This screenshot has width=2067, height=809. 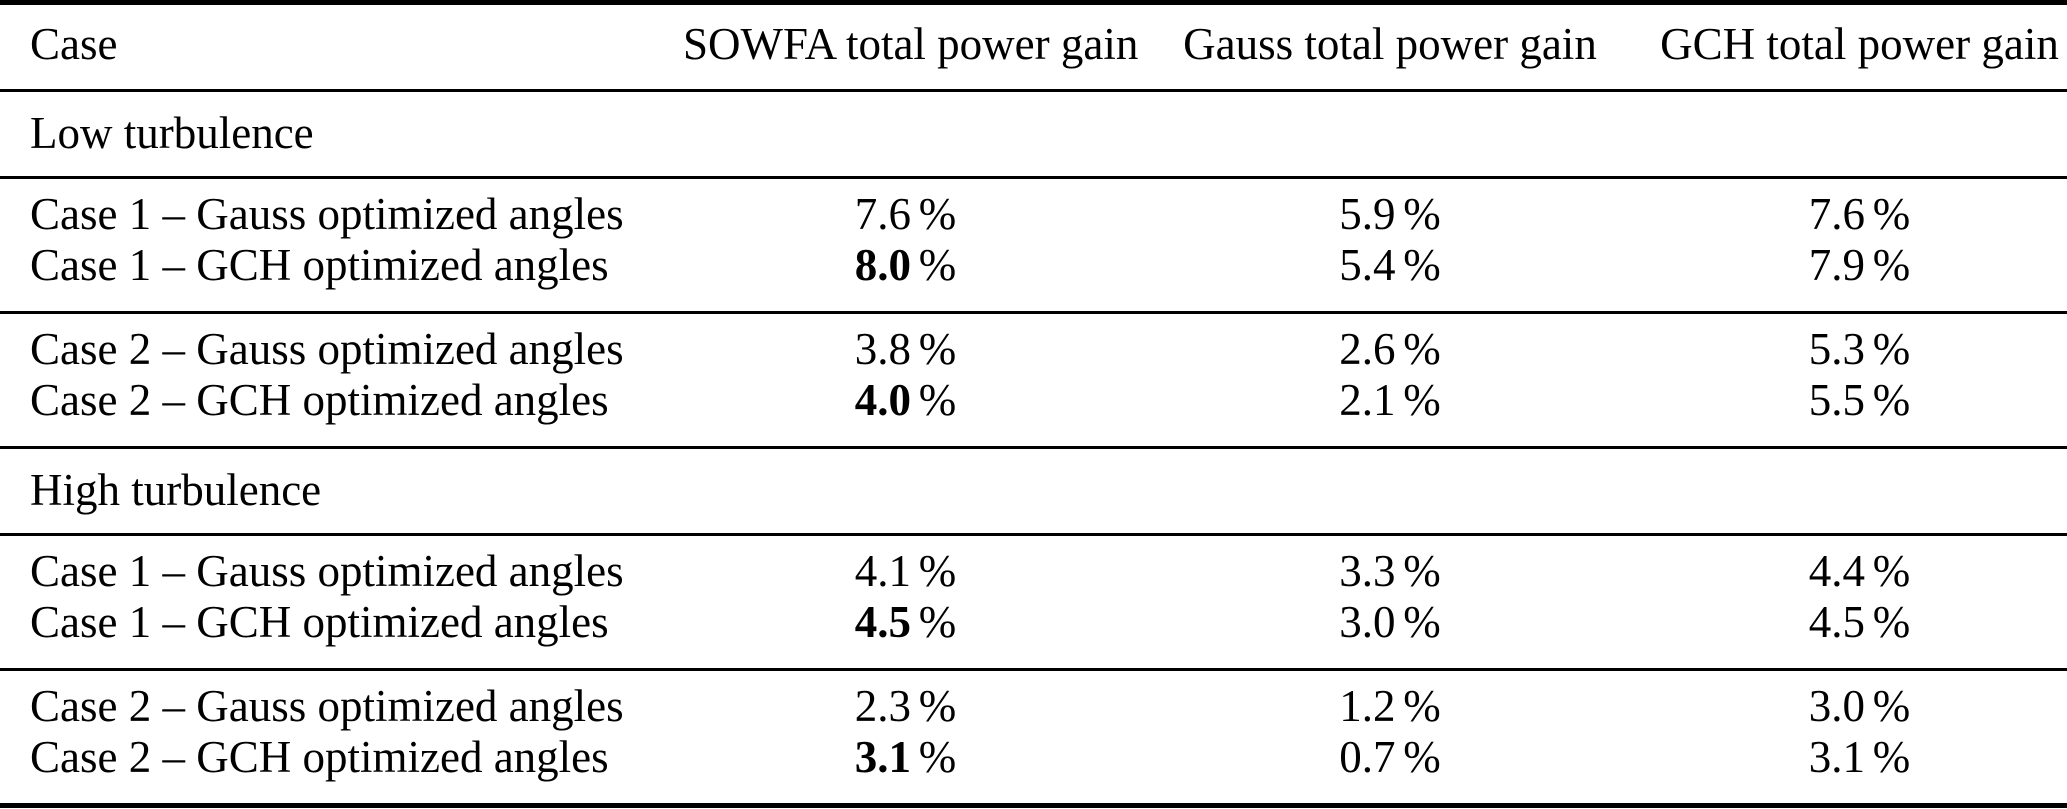 I want to click on sowfa-value: 3.1, so click(x=883, y=757).